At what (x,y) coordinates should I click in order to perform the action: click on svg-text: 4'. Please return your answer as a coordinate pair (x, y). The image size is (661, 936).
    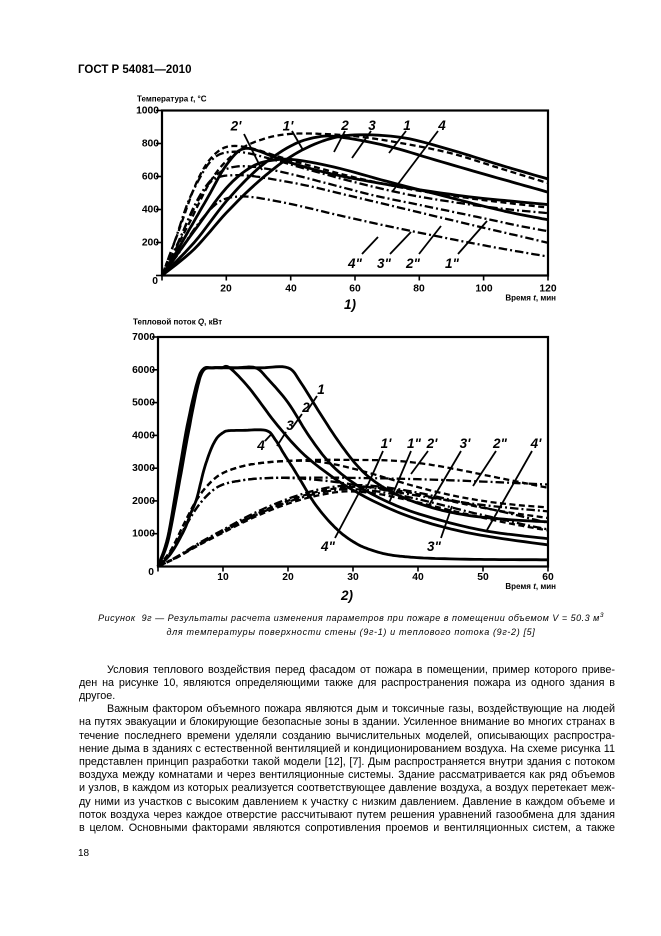
    Looking at the image, I should click on (536, 443).